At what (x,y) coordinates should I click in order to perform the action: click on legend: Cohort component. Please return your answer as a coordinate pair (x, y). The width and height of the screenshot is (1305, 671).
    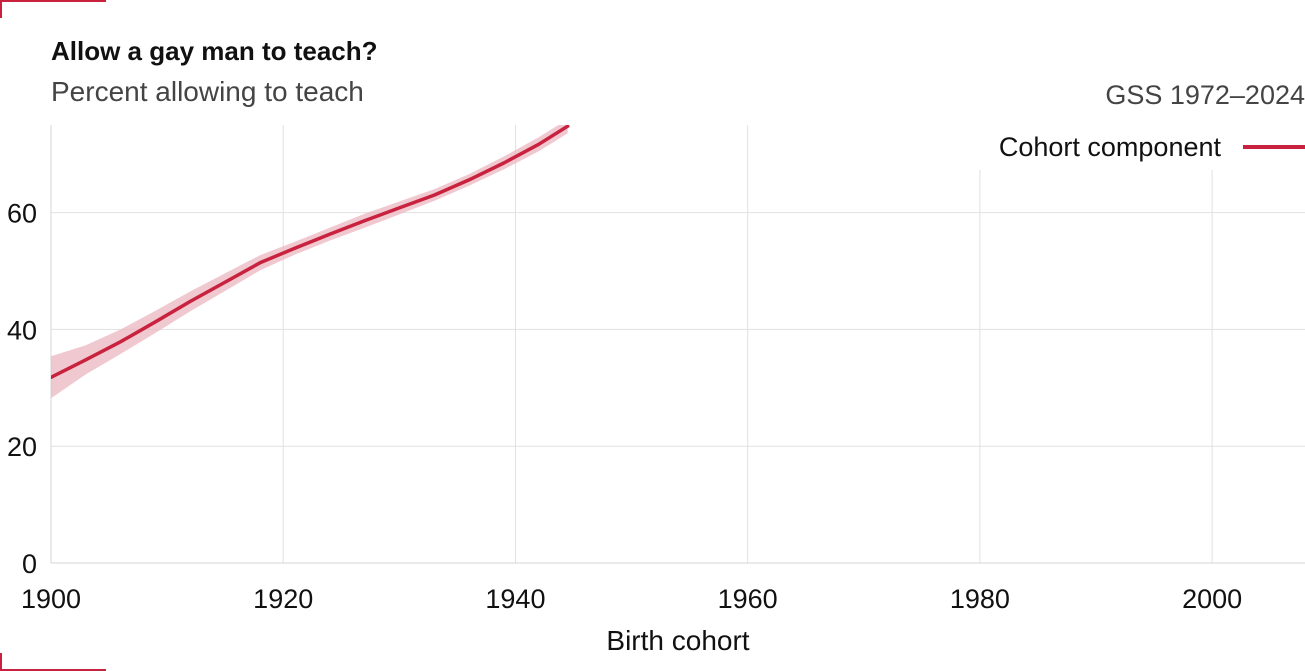
    Looking at the image, I should click on (1152, 147).